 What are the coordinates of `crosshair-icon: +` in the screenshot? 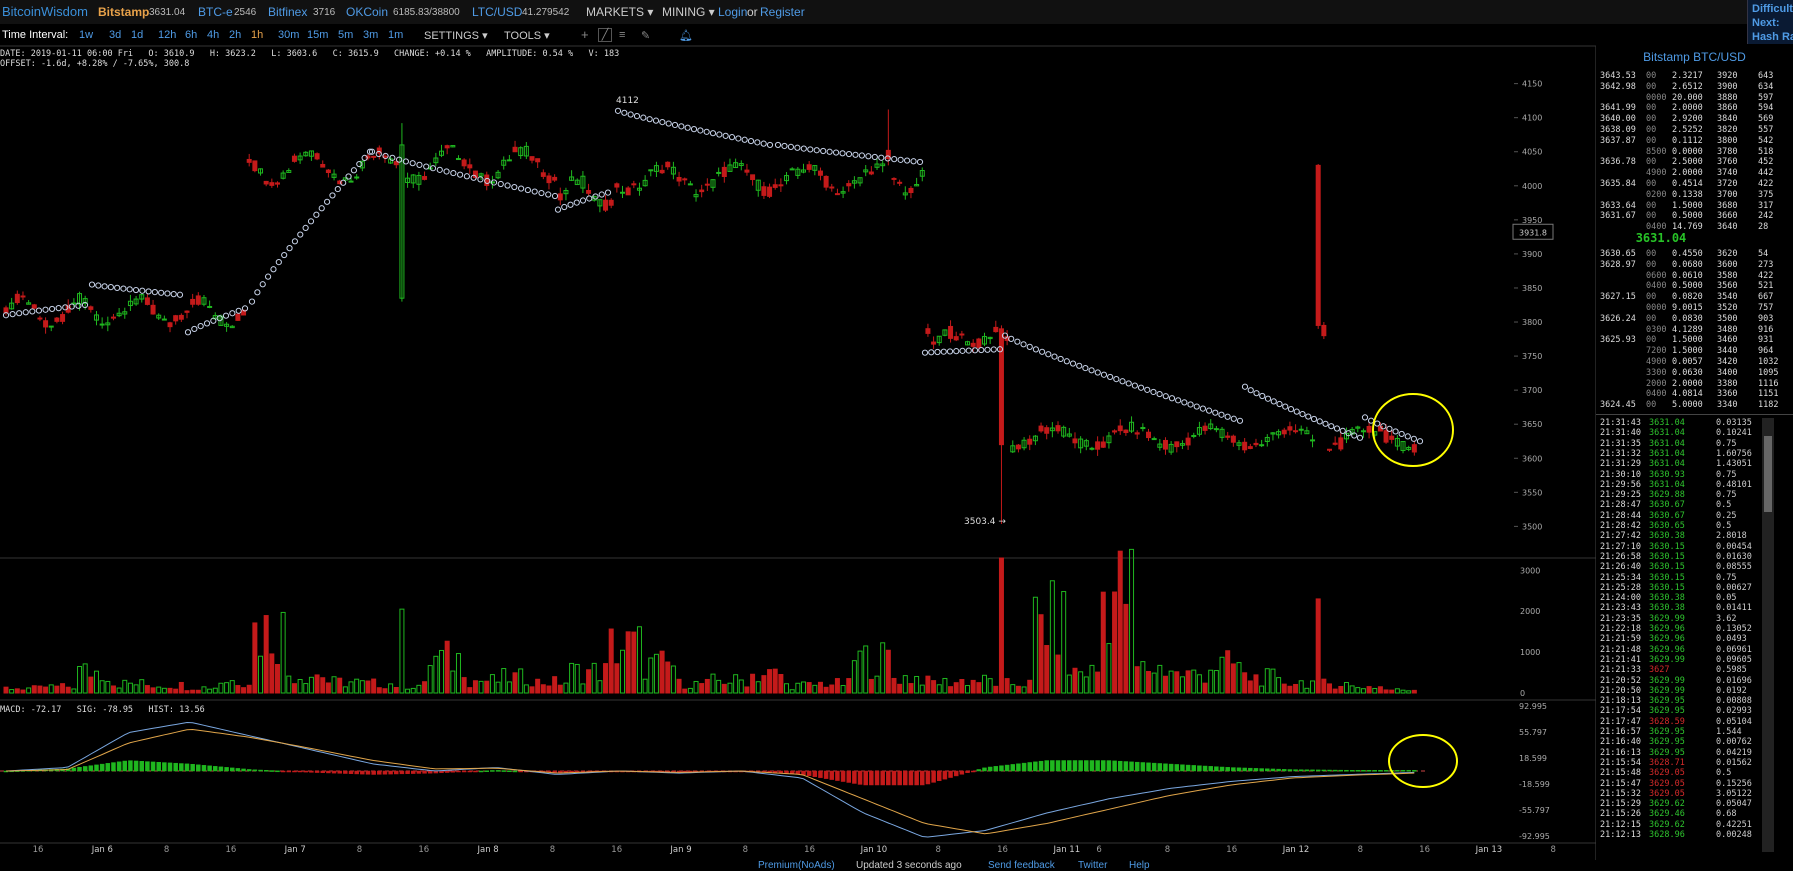 It's located at (585, 34).